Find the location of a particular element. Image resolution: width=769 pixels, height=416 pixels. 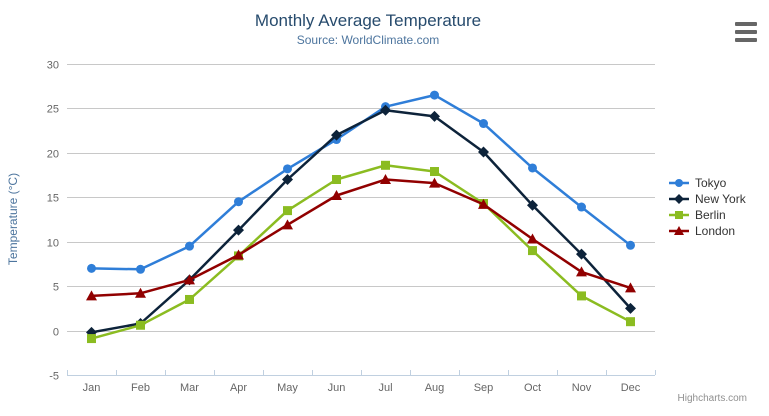

diamond-marker-icon is located at coordinates (679, 199).